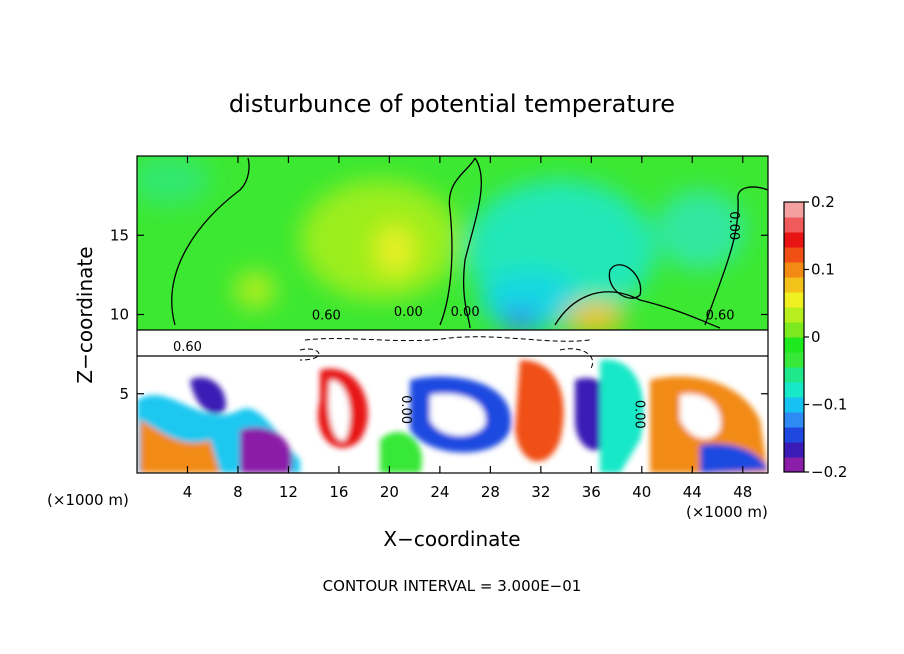  Describe the element at coordinates (727, 512) in the screenshot. I see `x-axis-unit-right: (×1000 m)` at that location.